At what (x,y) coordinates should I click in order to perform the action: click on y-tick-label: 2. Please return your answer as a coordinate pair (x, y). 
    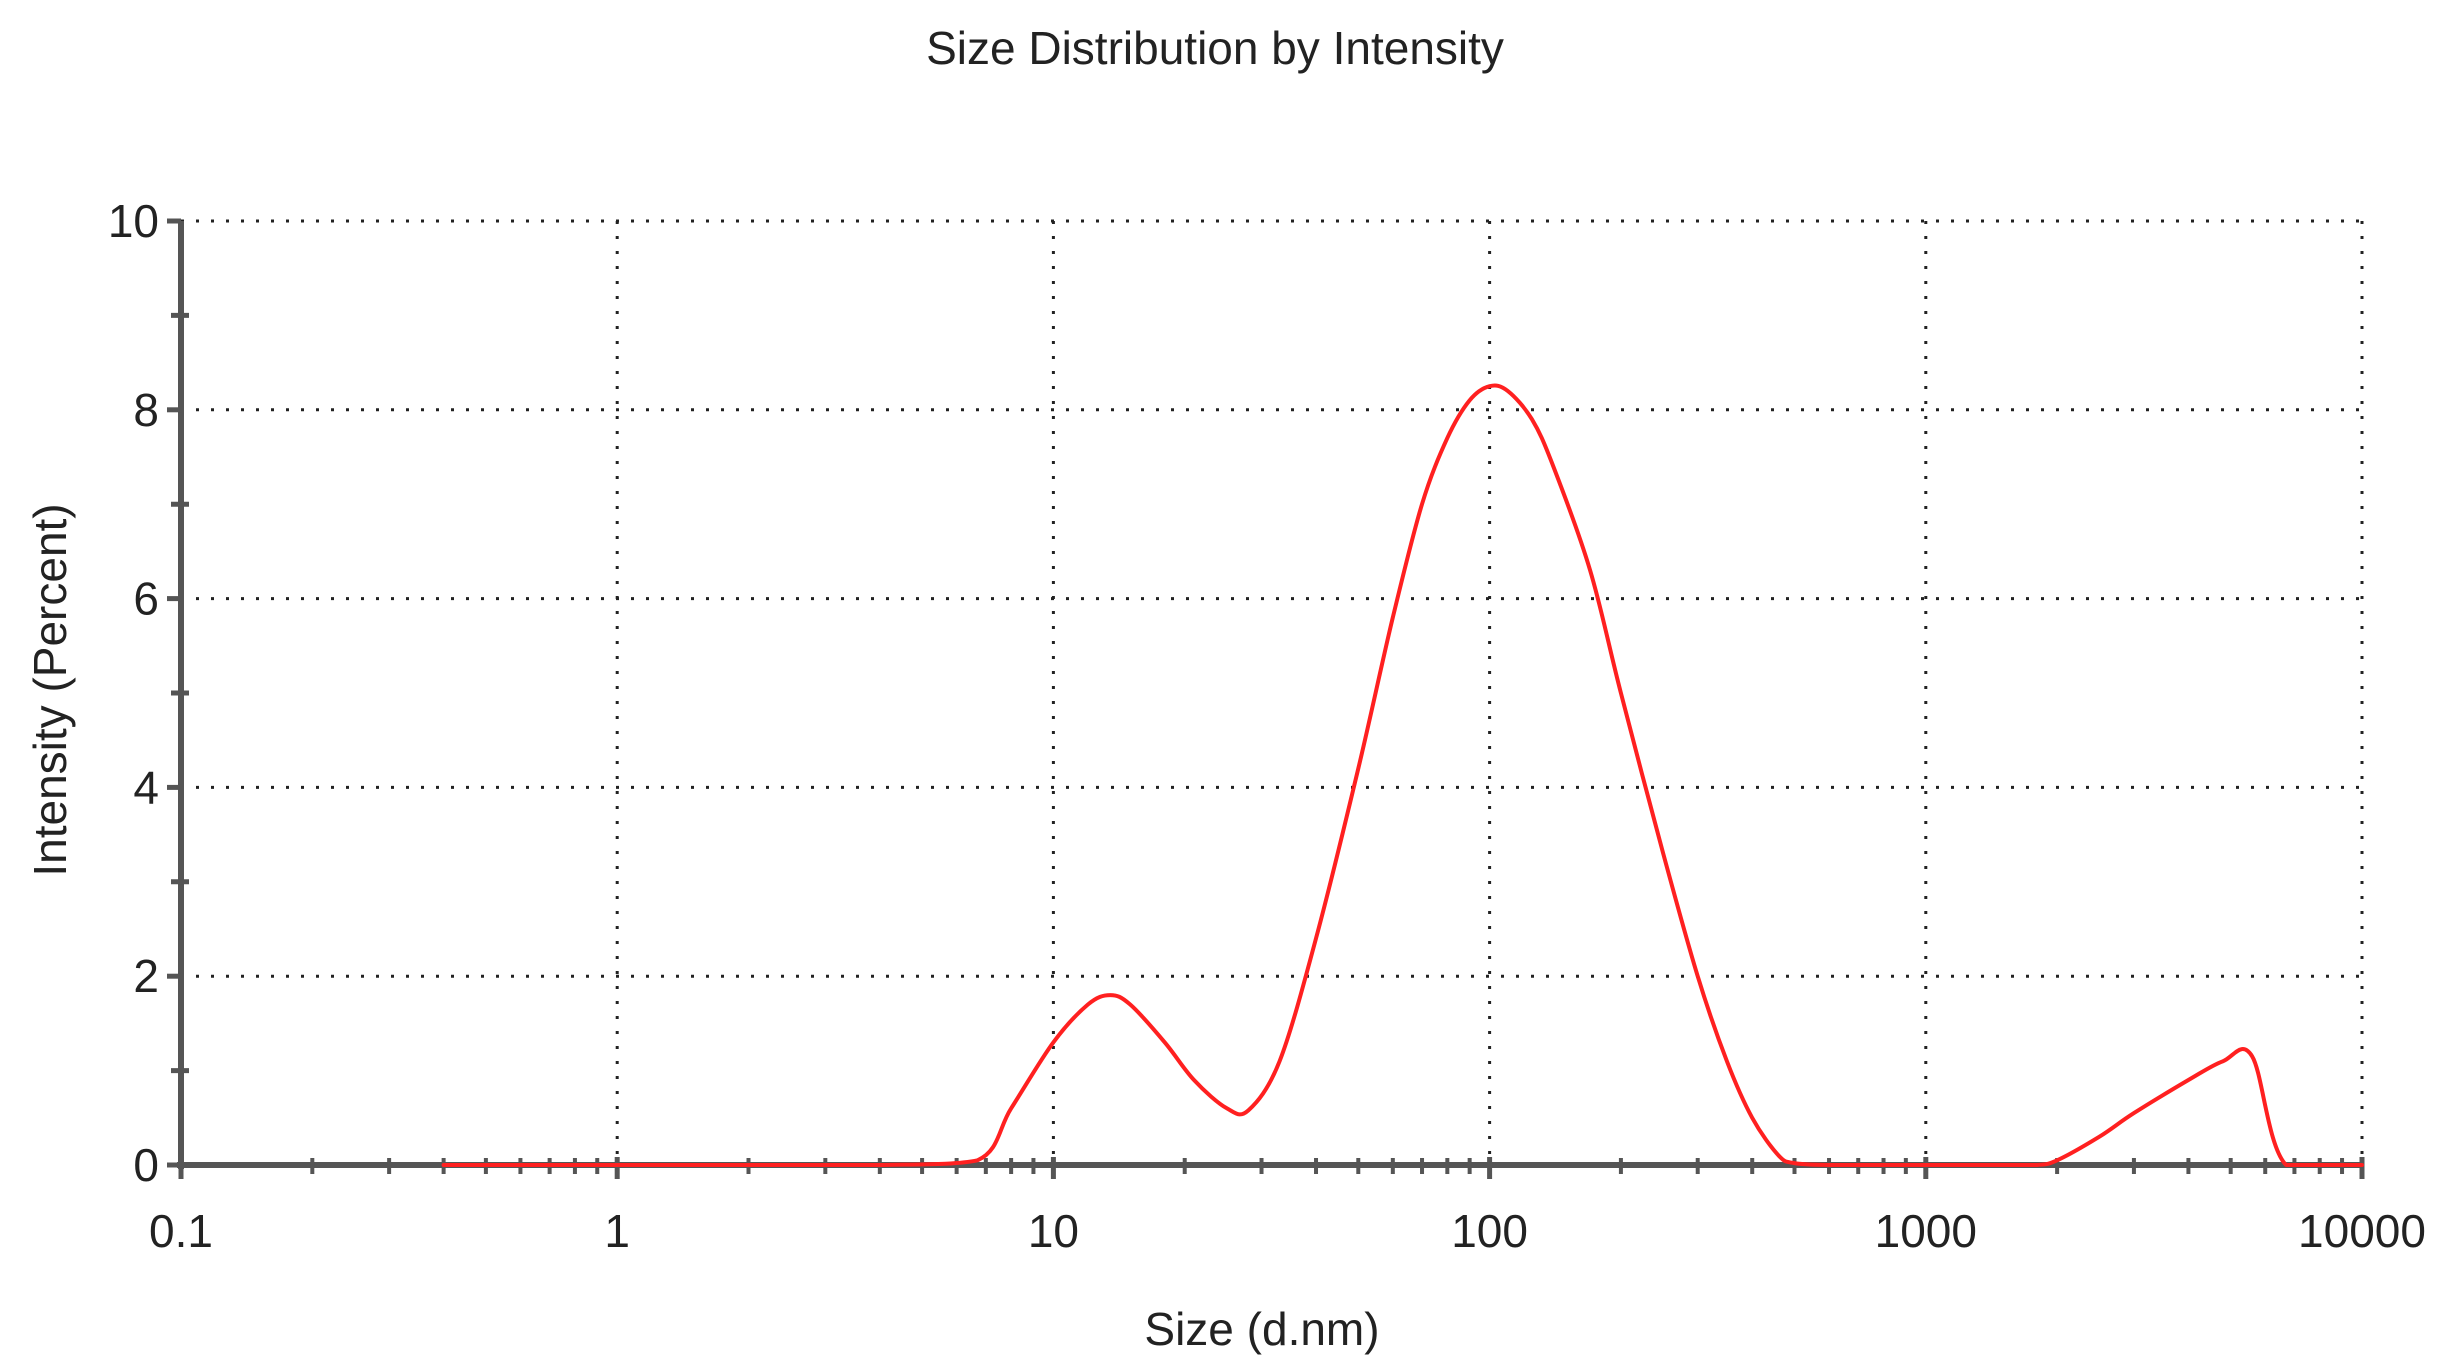
    Looking at the image, I should click on (146, 976).